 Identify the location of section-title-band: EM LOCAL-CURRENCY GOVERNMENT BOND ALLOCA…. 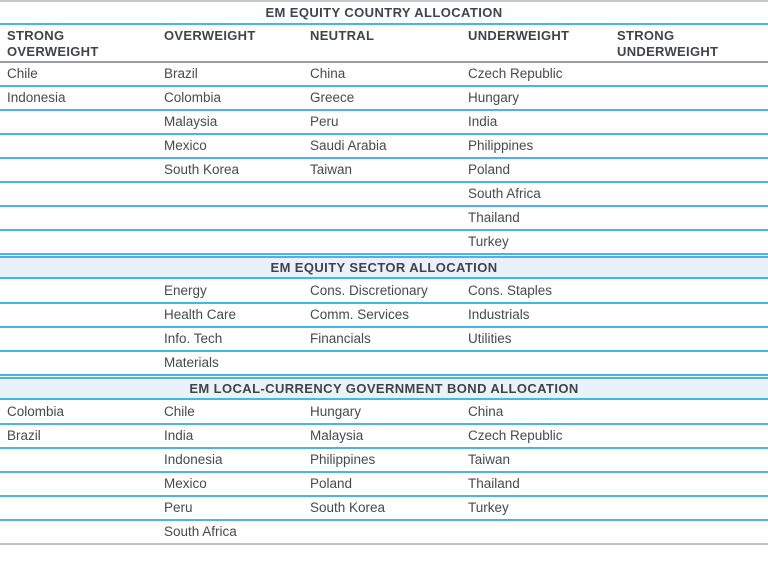
(384, 388).